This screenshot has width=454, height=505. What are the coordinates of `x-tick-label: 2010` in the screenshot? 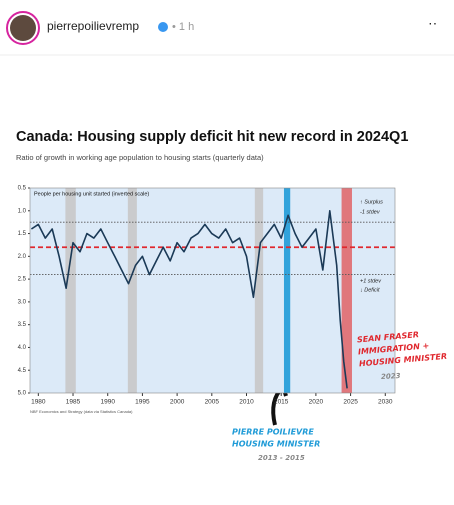 It's located at (246, 402).